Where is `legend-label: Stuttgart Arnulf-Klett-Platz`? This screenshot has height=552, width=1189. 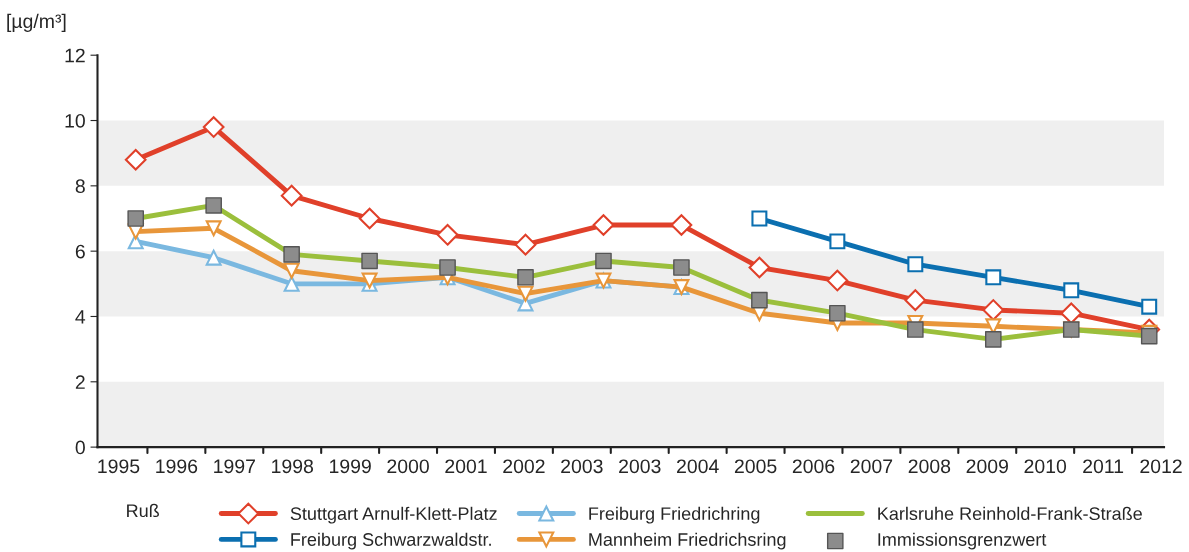 legend-label: Stuttgart Arnulf-Klett-Platz is located at coordinates (393, 515).